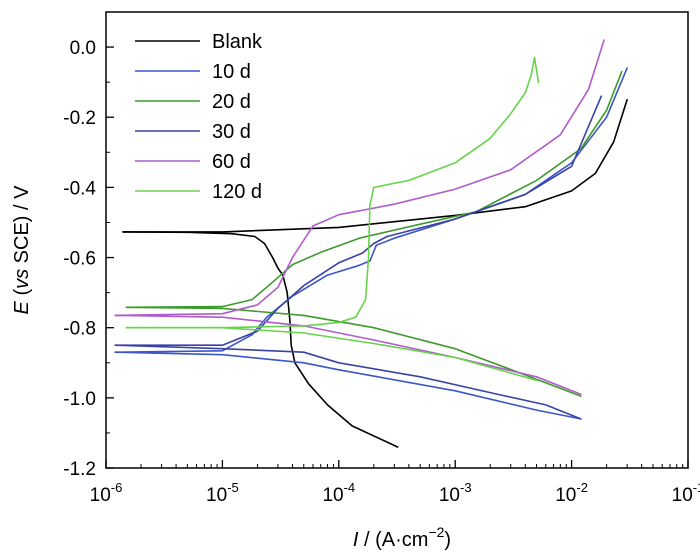 The height and width of the screenshot is (557, 700). Describe the element at coordinates (686, 493) in the screenshot. I see `x-tick-label: 10⁻¹` at that location.